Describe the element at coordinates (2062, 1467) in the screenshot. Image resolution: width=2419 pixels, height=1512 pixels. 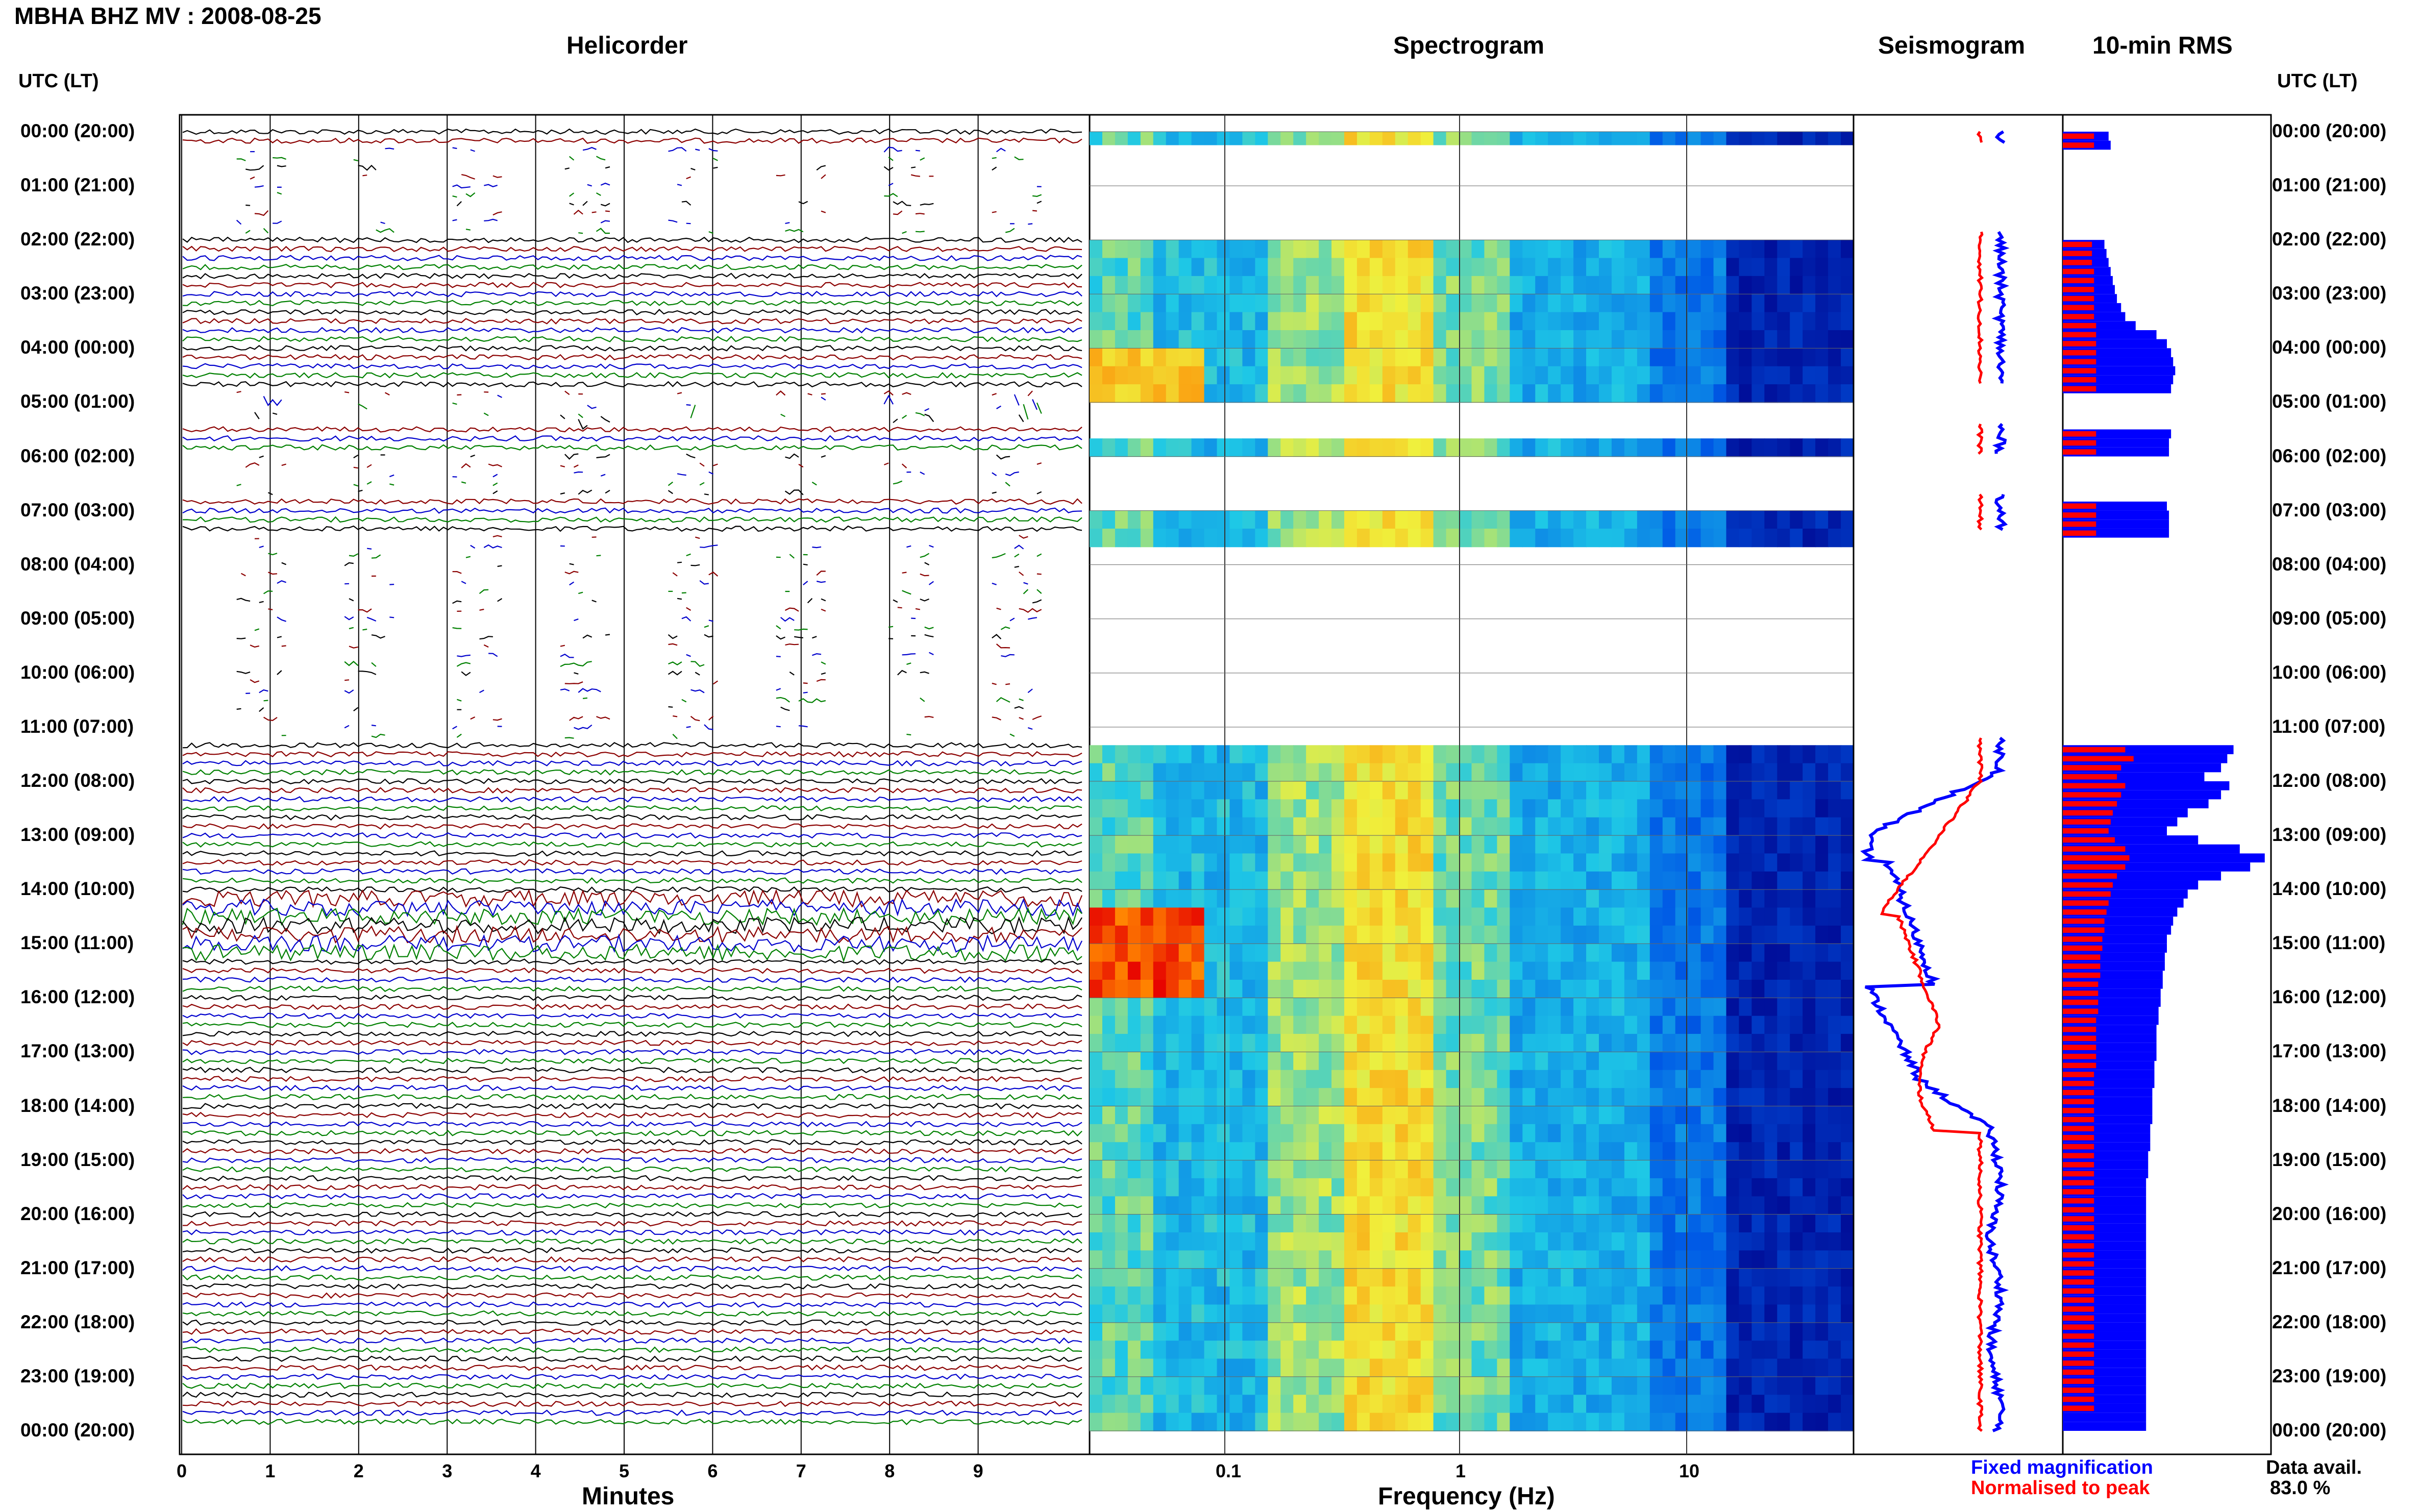
I see `legend-fixed-magnification: Fixed magnification` at that location.